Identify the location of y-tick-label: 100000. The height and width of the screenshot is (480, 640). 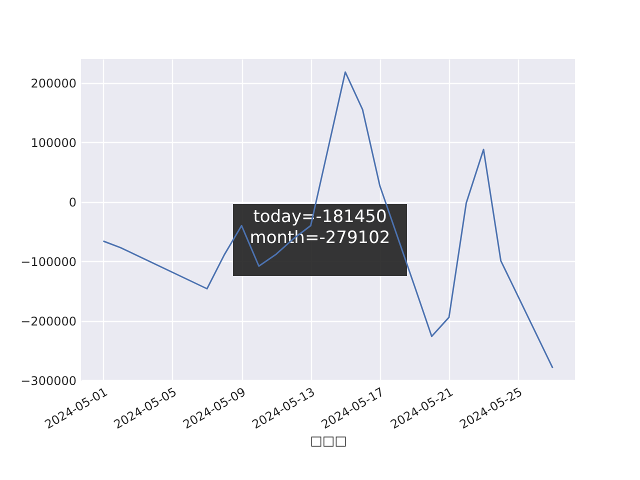
(53, 143).